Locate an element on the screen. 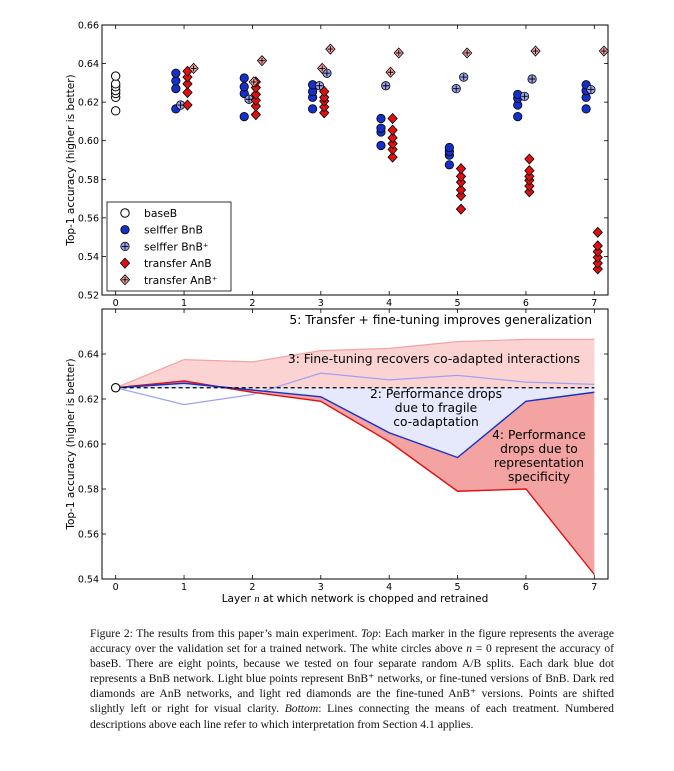 The image size is (674, 771). top-xtick-label: 2 is located at coordinates (252, 303).